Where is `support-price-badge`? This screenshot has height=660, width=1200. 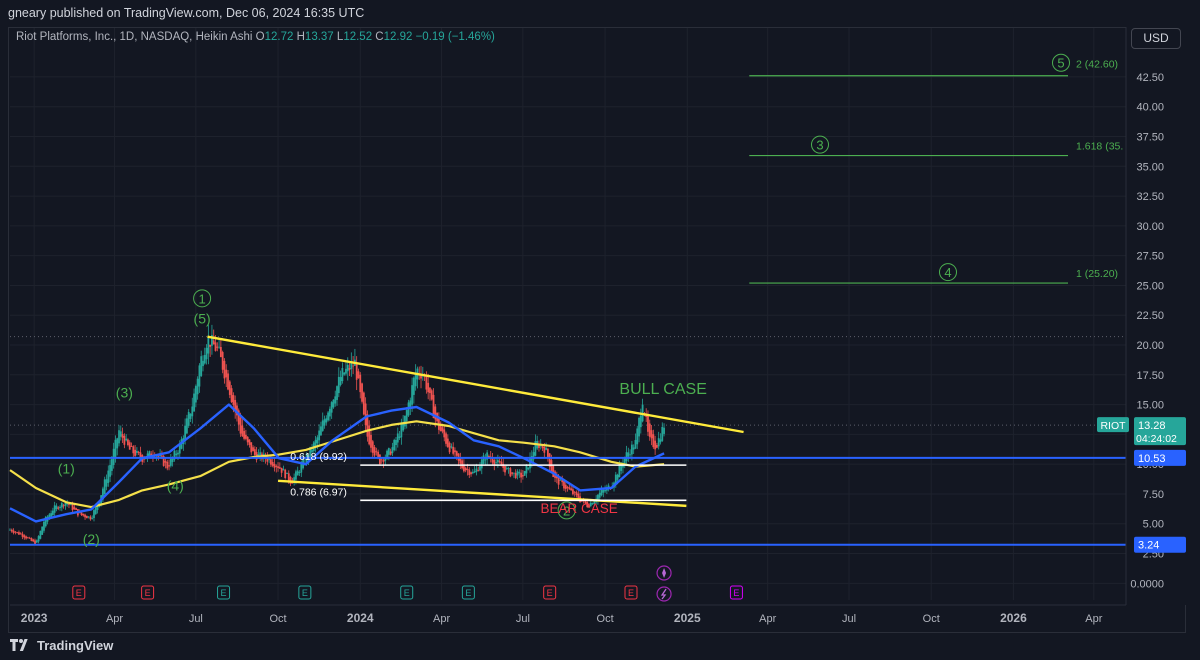 support-price-badge is located at coordinates (1160, 544).